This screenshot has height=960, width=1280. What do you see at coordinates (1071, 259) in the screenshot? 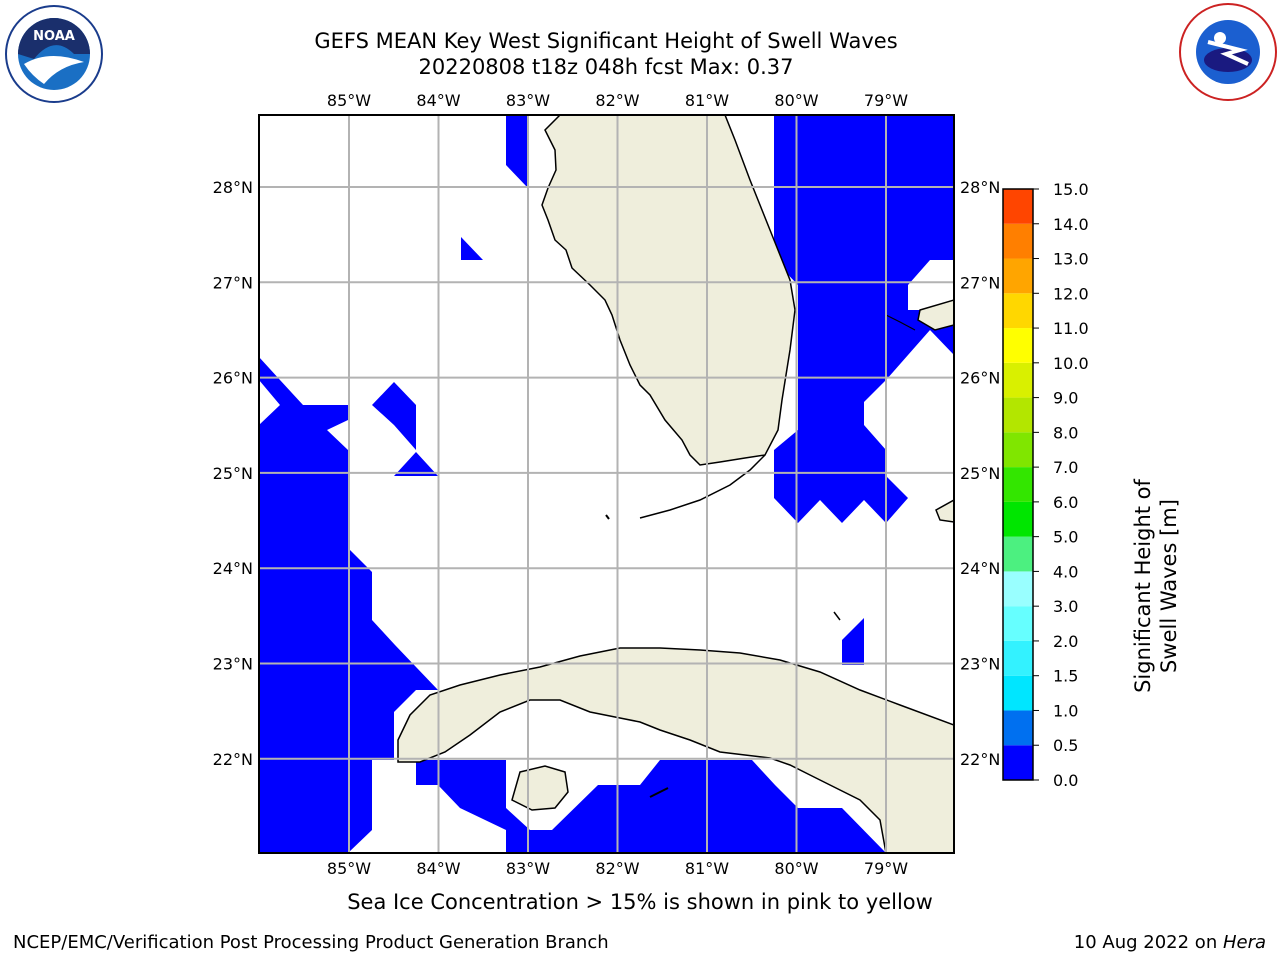
I see `colorbar-tick-label: 13.0` at bounding box center [1071, 259].